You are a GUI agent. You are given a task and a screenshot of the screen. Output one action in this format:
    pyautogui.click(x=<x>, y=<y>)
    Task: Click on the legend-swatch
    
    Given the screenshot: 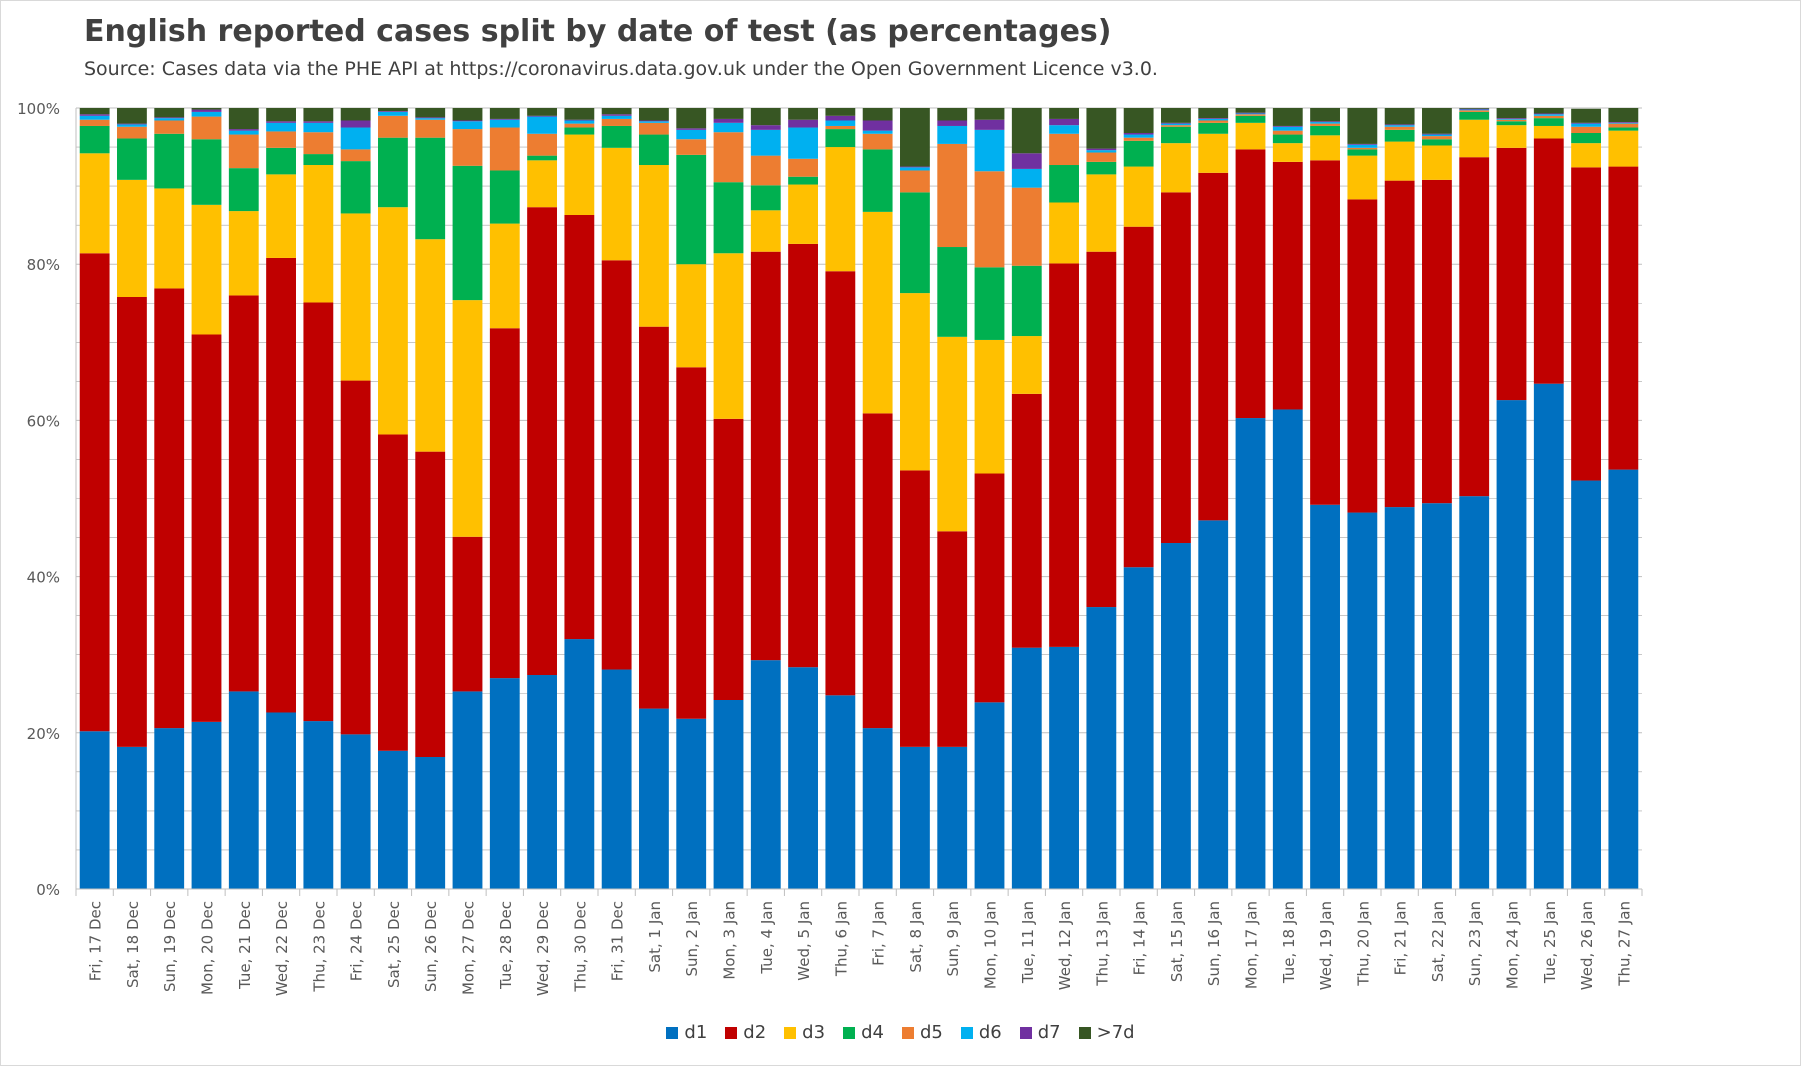 What is the action you would take?
    pyautogui.click(x=849, y=1032)
    